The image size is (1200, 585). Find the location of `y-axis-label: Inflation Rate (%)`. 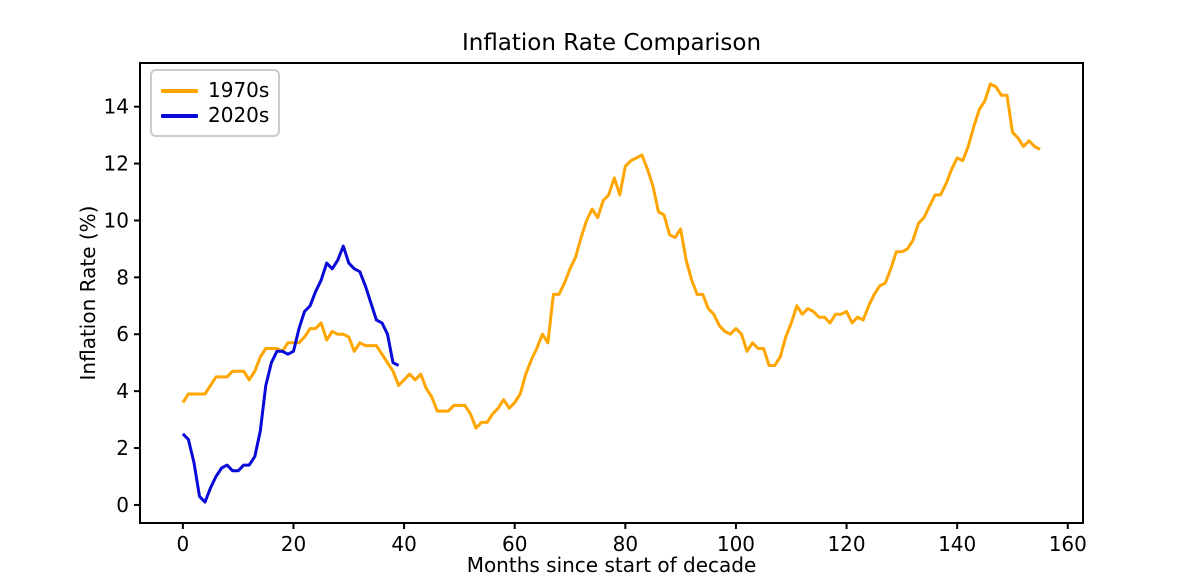

y-axis-label: Inflation Rate (%) is located at coordinates (88, 293).